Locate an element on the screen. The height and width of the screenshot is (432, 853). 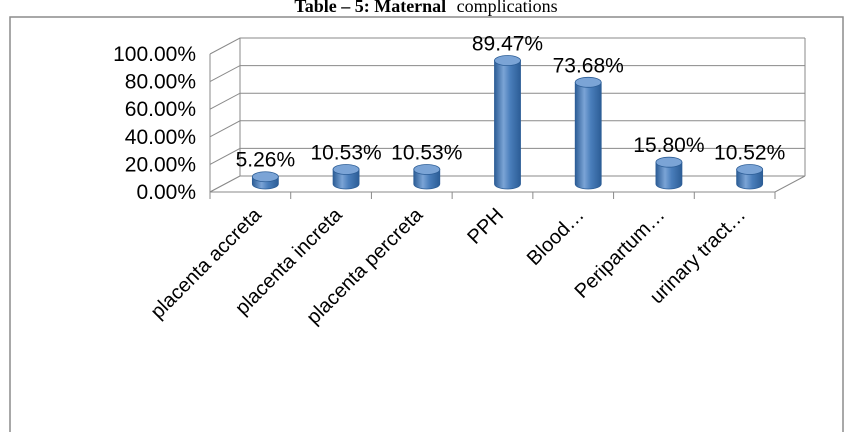
caption-bold: Table – 5: Maternal is located at coordinates (370, 8).